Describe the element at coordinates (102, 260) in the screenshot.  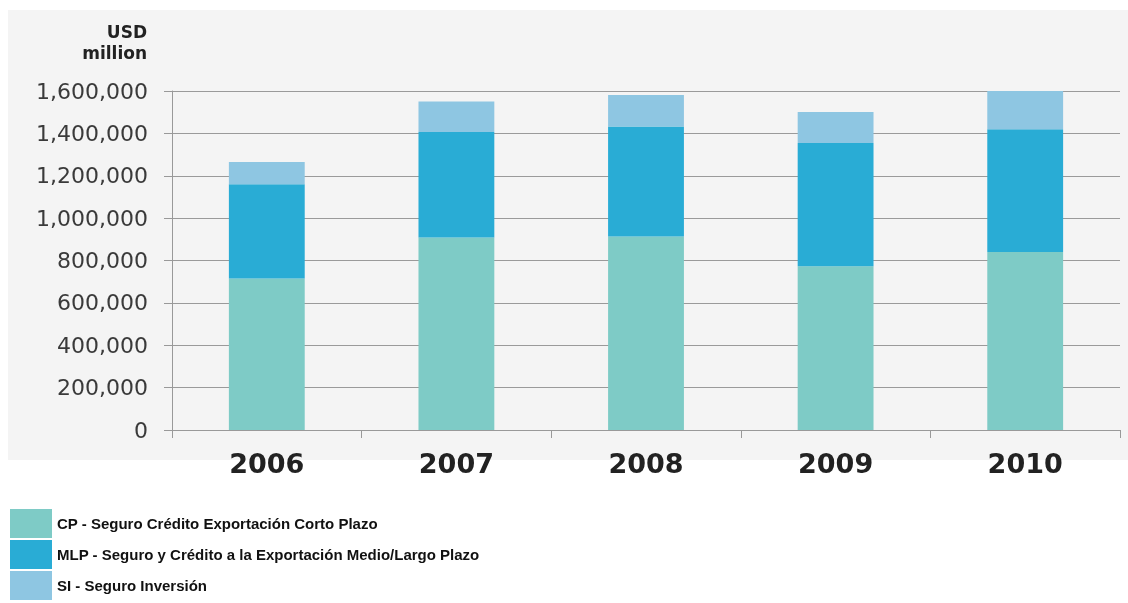
I see `y-tick-label: 800,000` at that location.